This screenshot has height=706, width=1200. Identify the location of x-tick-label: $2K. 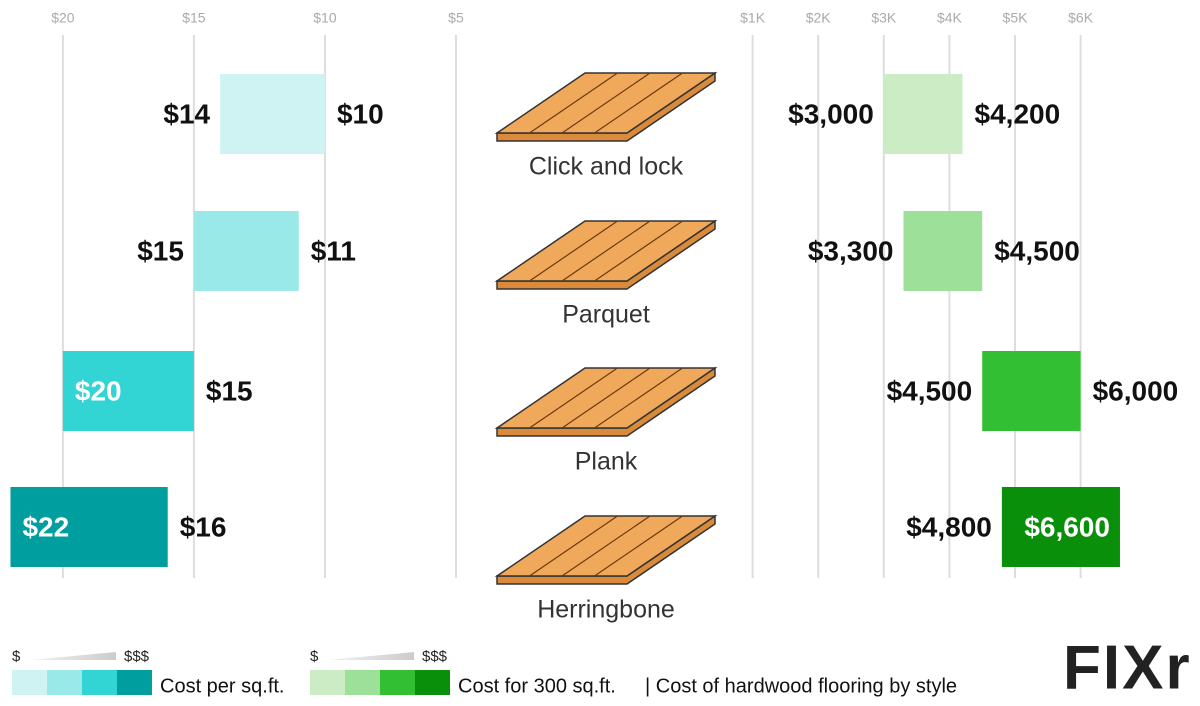
(819, 18).